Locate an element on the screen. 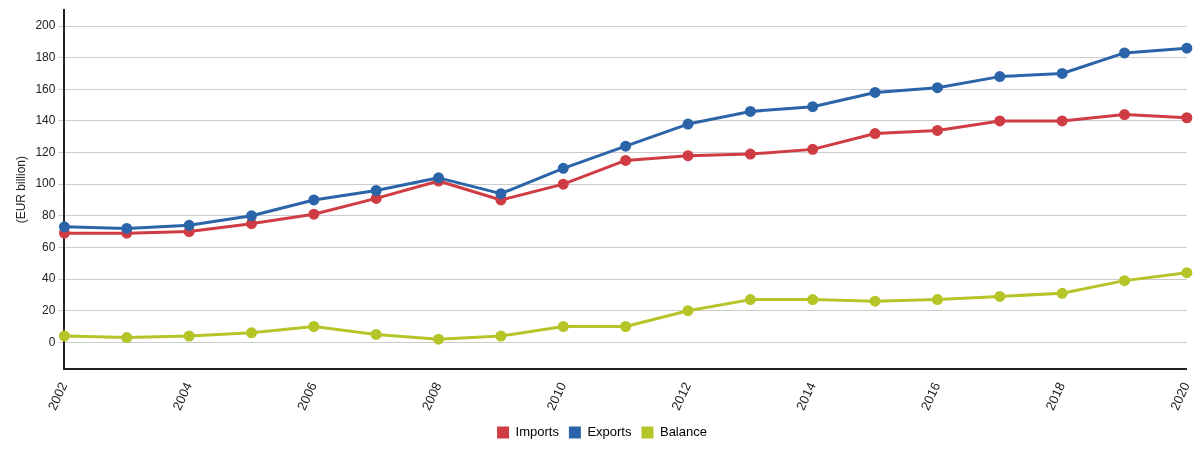  legend-label: Balance is located at coordinates (683, 432).